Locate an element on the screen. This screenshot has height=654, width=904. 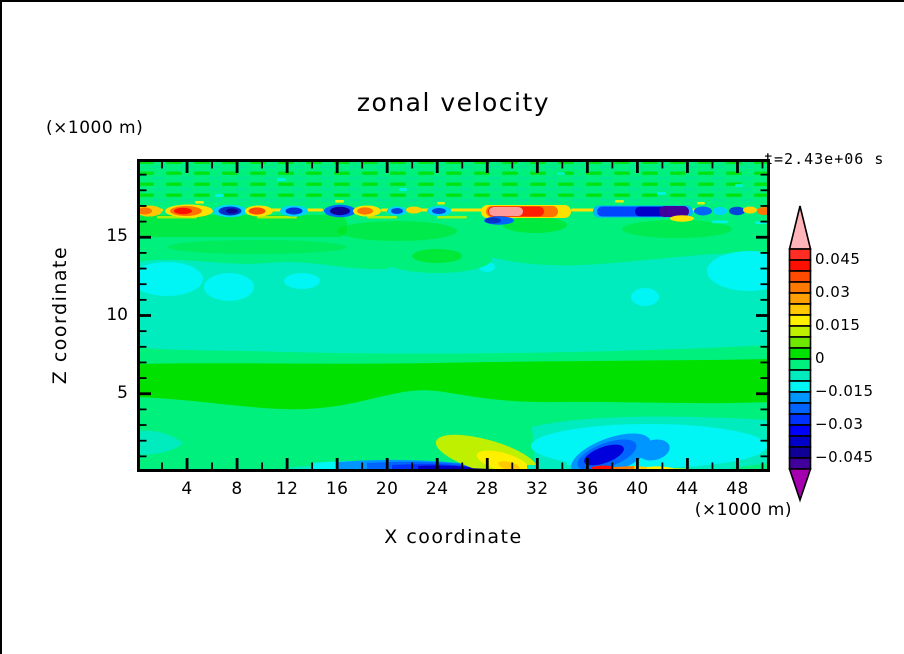
x-tick-label: 8 is located at coordinates (237, 489).